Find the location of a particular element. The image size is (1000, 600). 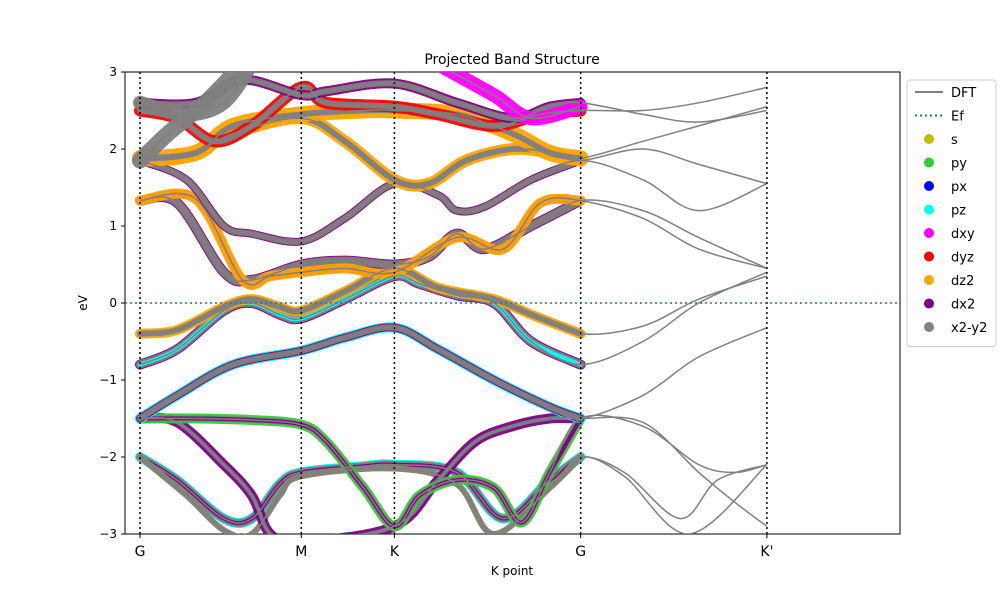

x-axis-label: K point is located at coordinates (512, 571).